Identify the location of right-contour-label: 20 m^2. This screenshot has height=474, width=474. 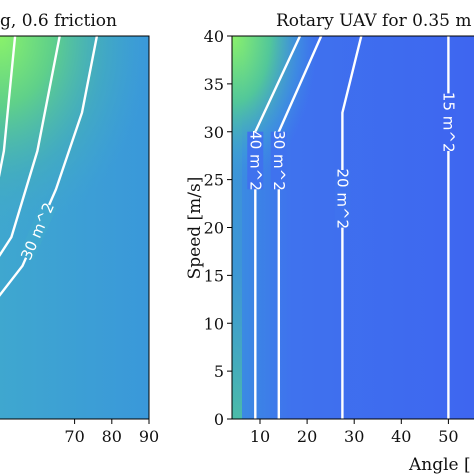
(342, 199).